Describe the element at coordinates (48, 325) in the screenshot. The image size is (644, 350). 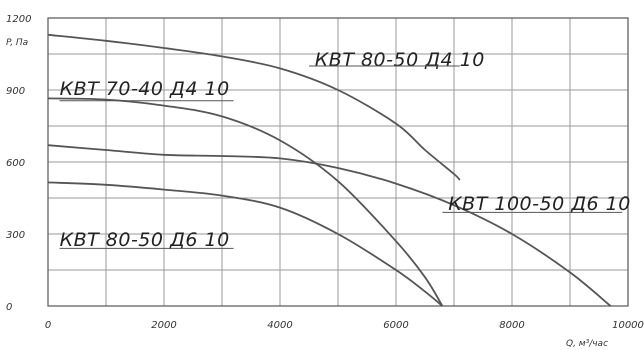
I see `x-tick-label: 0` at that location.